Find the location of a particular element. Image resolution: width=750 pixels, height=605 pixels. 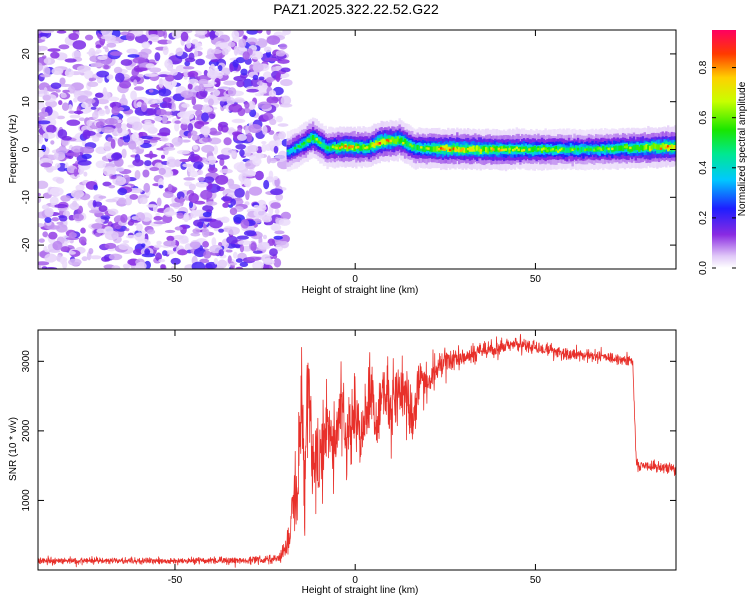

y-tick-label: 2000 is located at coordinates (26, 430).